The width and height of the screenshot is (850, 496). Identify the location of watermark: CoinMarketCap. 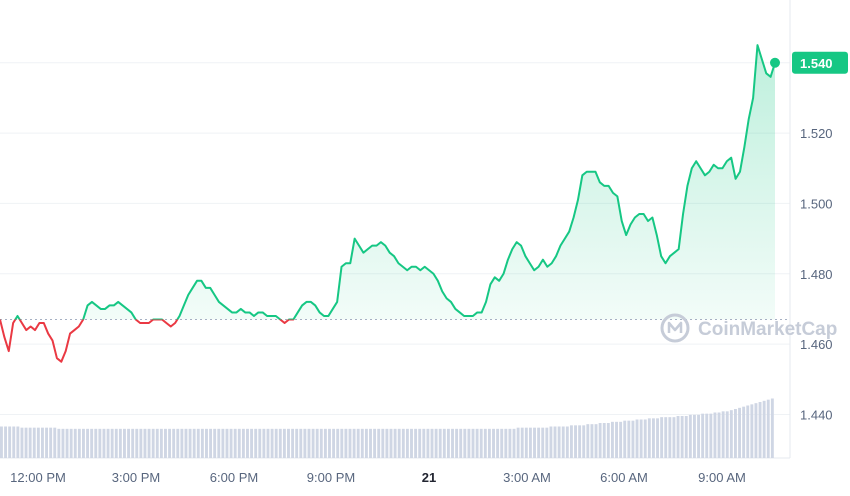
(748, 328).